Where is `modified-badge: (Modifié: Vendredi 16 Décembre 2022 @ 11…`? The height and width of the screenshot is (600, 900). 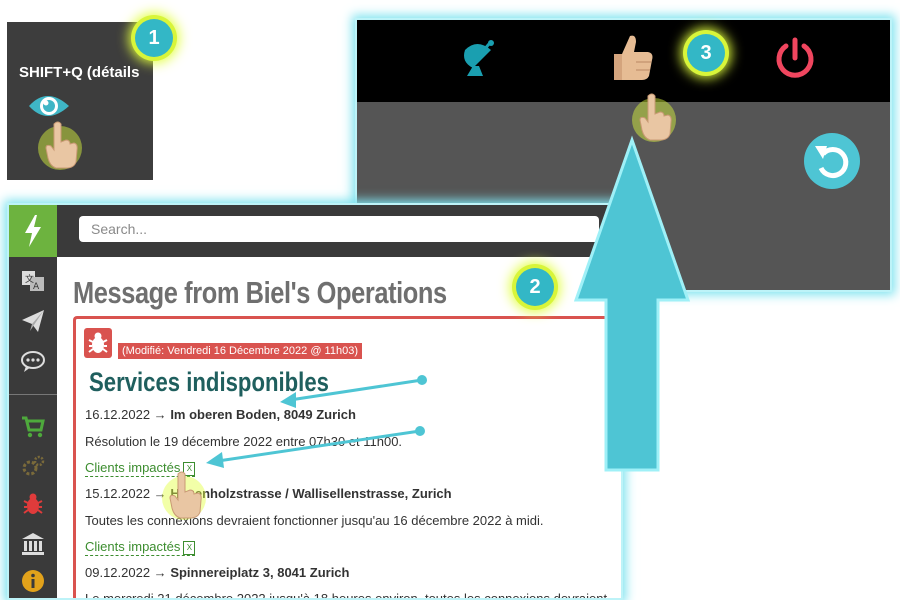 modified-badge: (Modifié: Vendredi 16 Décembre 2022 @ 11… is located at coordinates (240, 351).